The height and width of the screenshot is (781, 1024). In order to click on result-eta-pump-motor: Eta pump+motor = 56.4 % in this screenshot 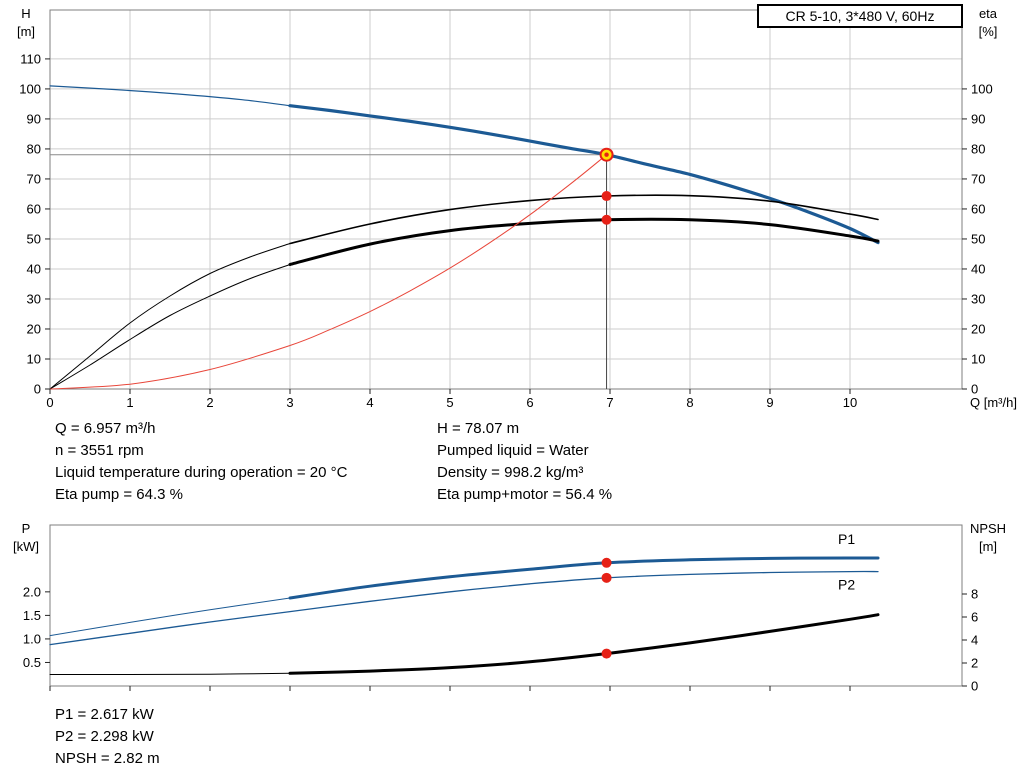, I will do `click(525, 494)`.